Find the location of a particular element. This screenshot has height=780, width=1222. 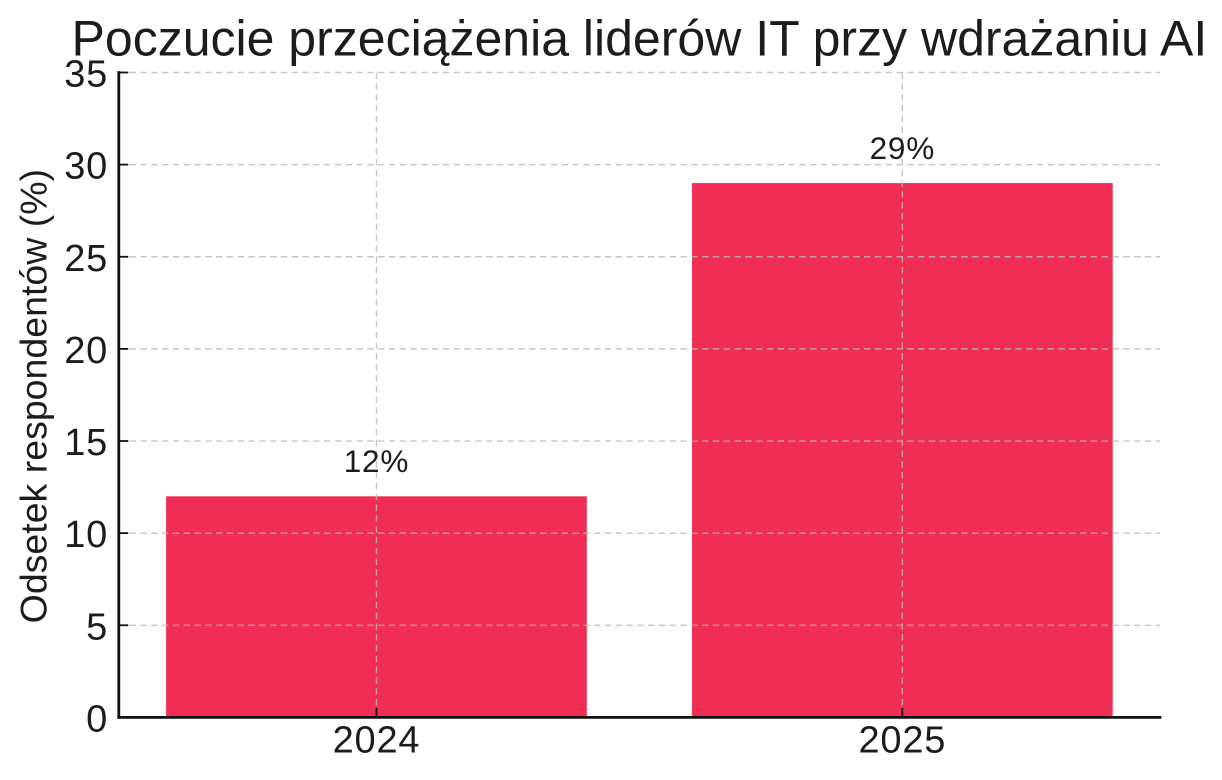

y-tick-label-0: 0 is located at coordinates (97, 719).